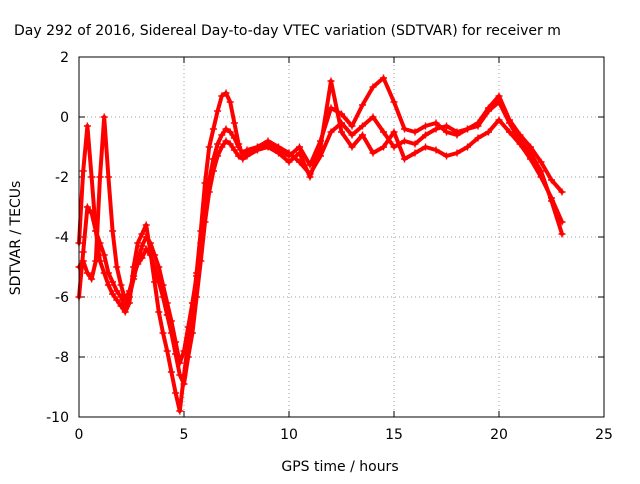 The height and width of the screenshot is (484, 640). What do you see at coordinates (499, 435) in the screenshot?
I see `x-tick-label: 20` at bounding box center [499, 435].